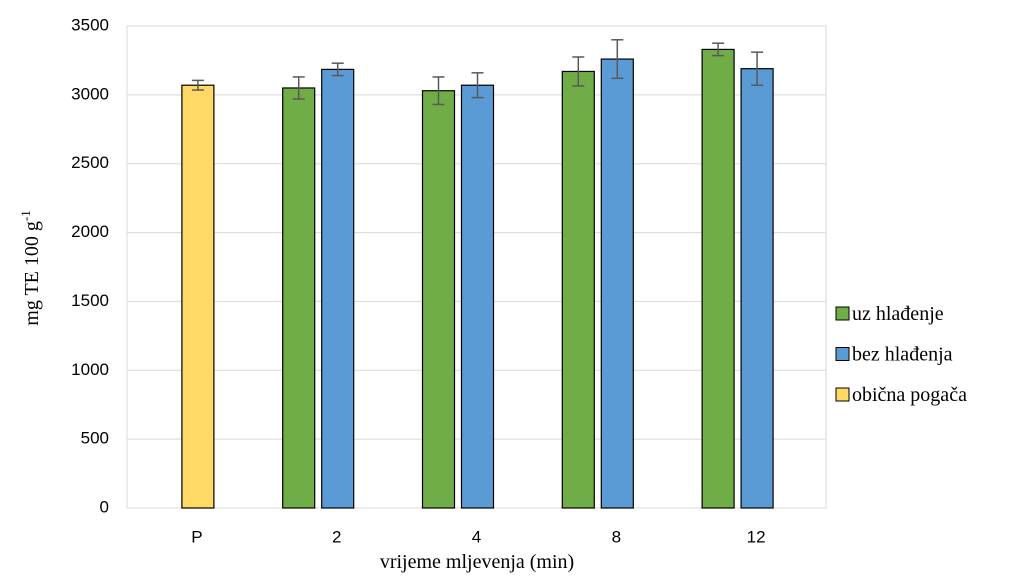 This screenshot has height=579, width=1016. Describe the element at coordinates (902, 355) in the screenshot. I see `legend-label: bez hlađenja` at that location.